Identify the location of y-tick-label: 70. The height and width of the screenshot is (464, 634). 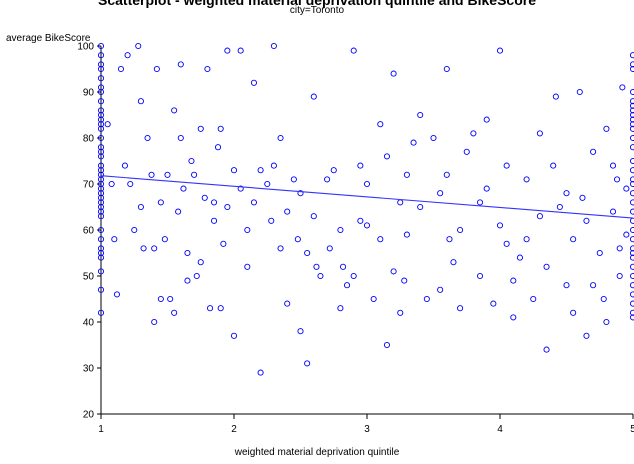
(89, 185).